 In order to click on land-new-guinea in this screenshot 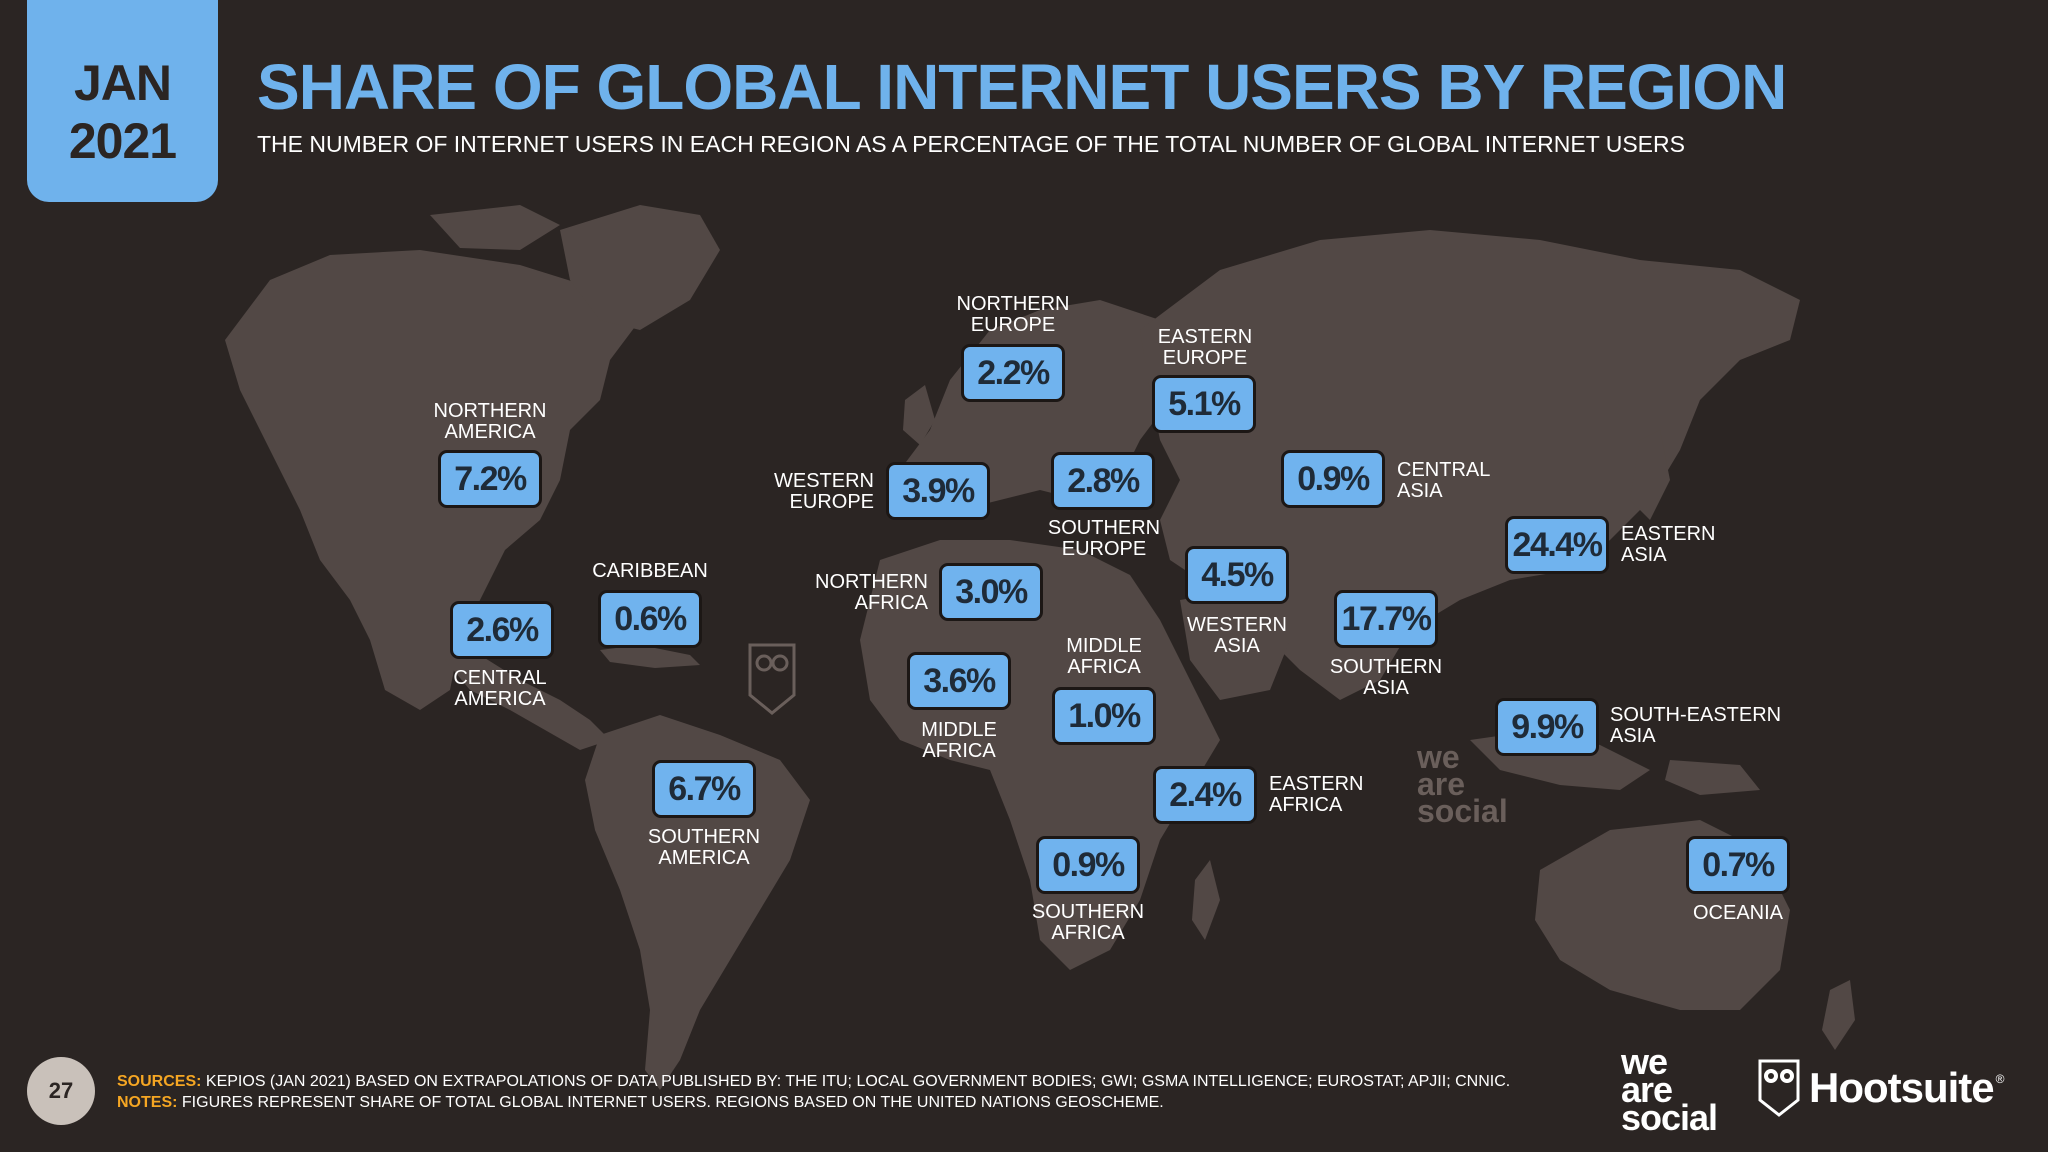, I will do `click(1712, 777)`.